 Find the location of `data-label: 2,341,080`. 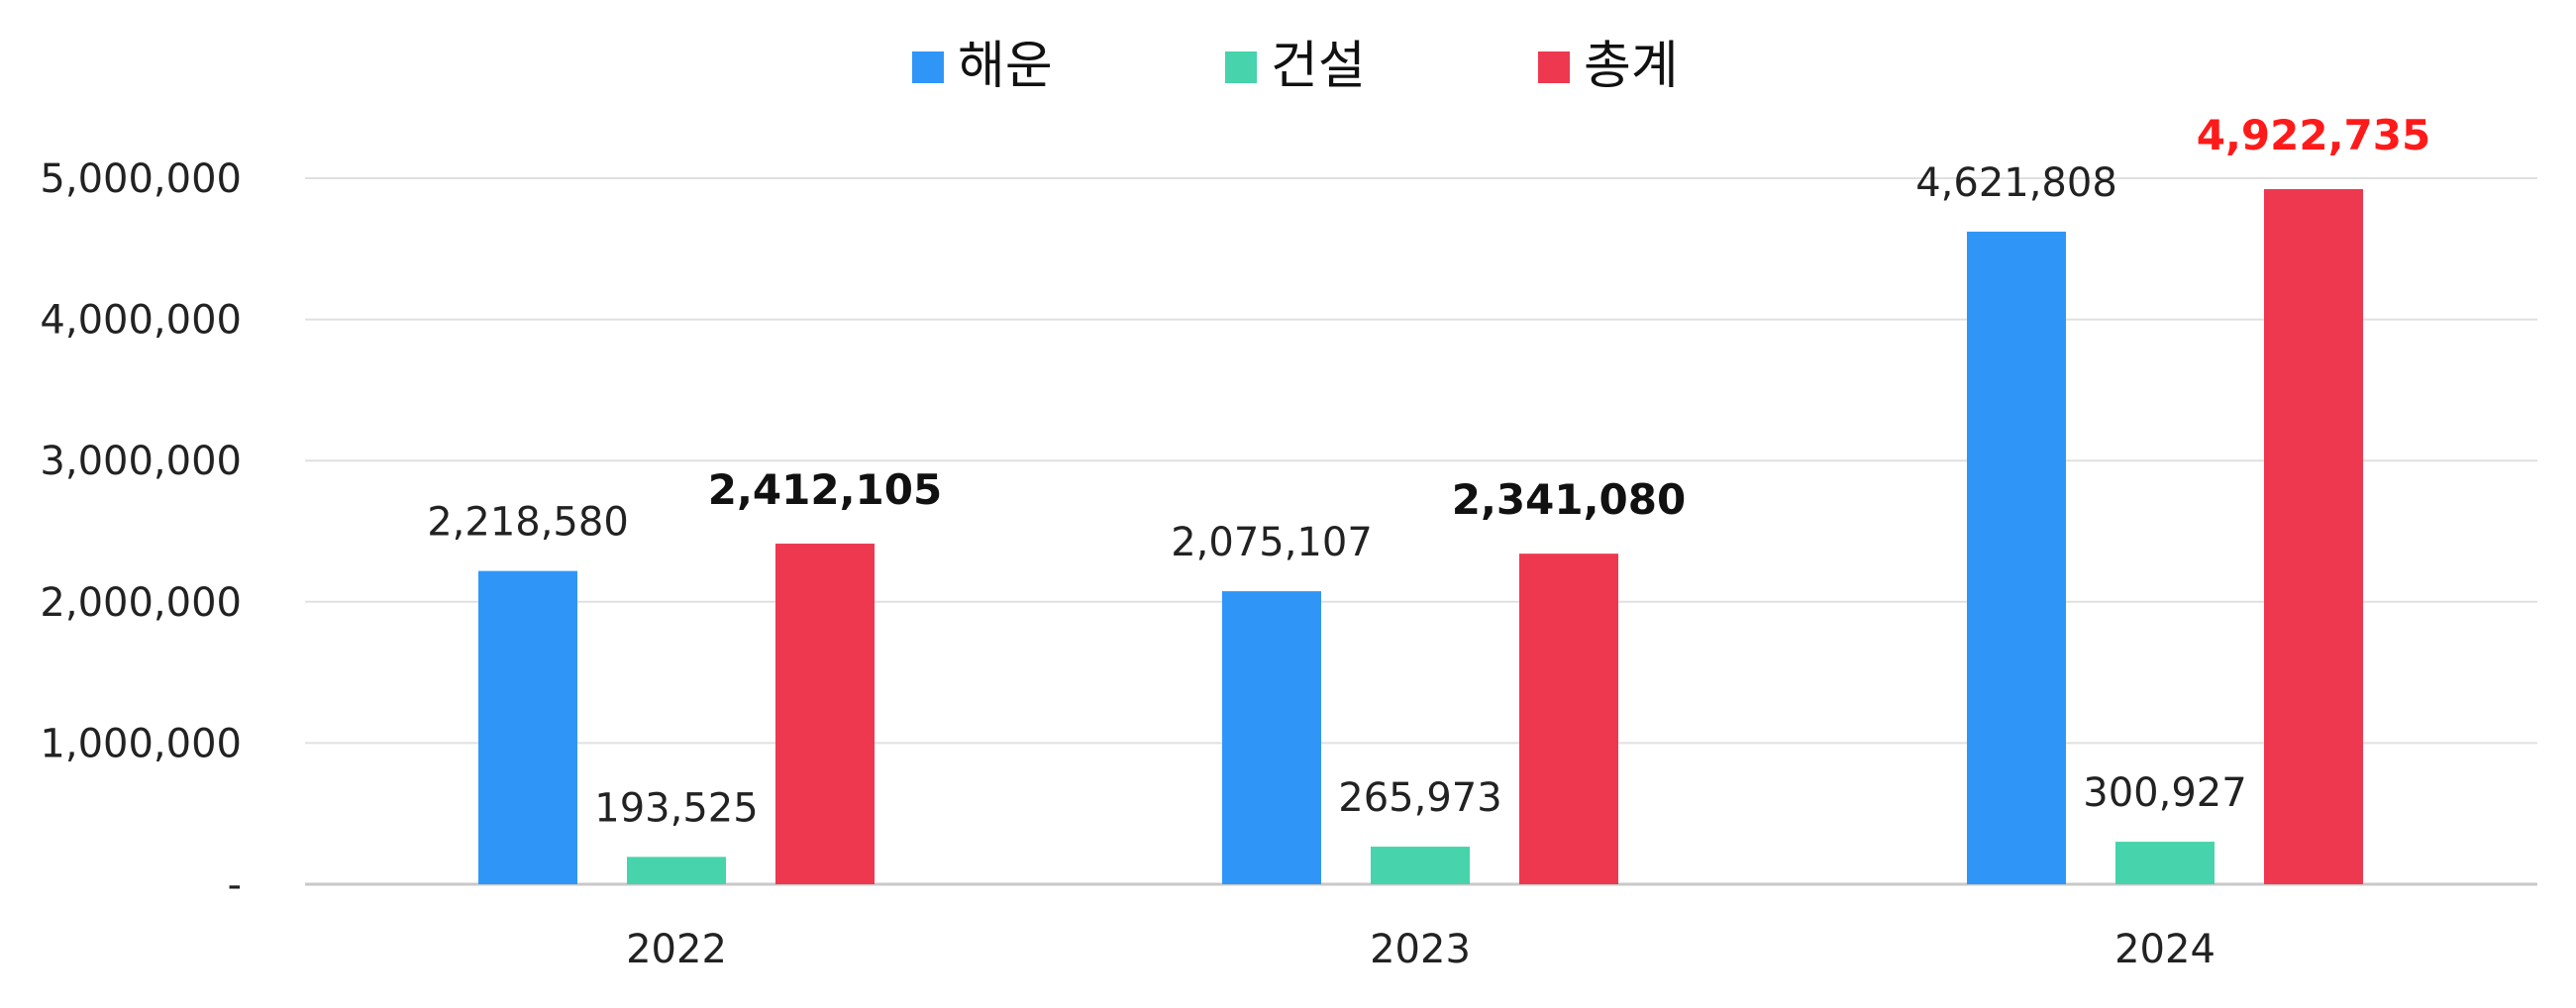

data-label: 2,341,080 is located at coordinates (1569, 499).